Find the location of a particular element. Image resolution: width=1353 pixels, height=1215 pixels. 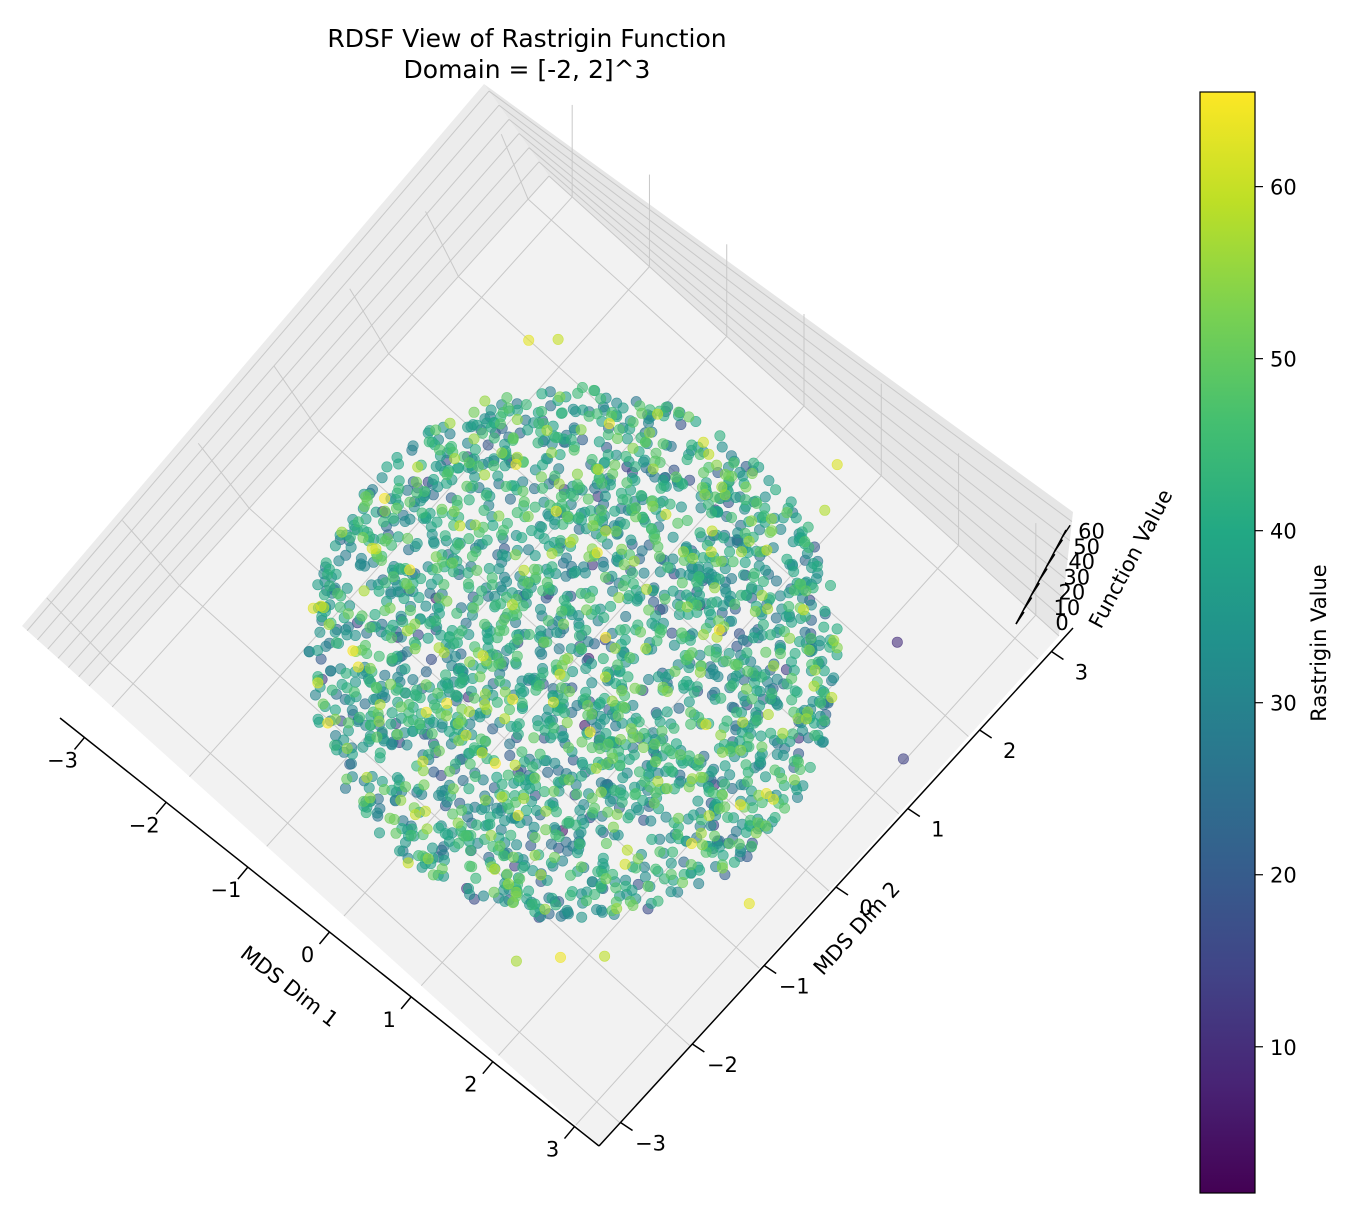

z-tick-label: 60 is located at coordinates (1091, 532).